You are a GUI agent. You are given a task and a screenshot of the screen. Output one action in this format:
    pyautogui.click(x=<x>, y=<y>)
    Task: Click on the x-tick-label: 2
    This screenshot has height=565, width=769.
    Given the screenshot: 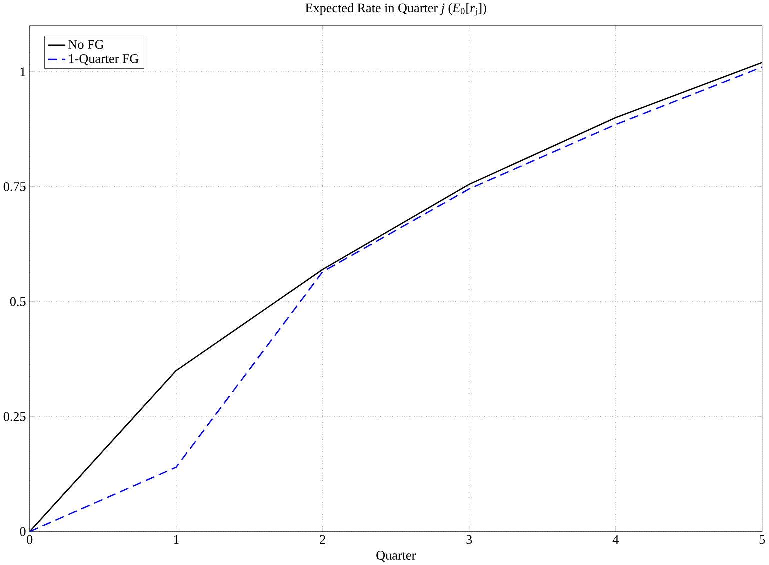 What is the action you would take?
    pyautogui.click(x=323, y=539)
    